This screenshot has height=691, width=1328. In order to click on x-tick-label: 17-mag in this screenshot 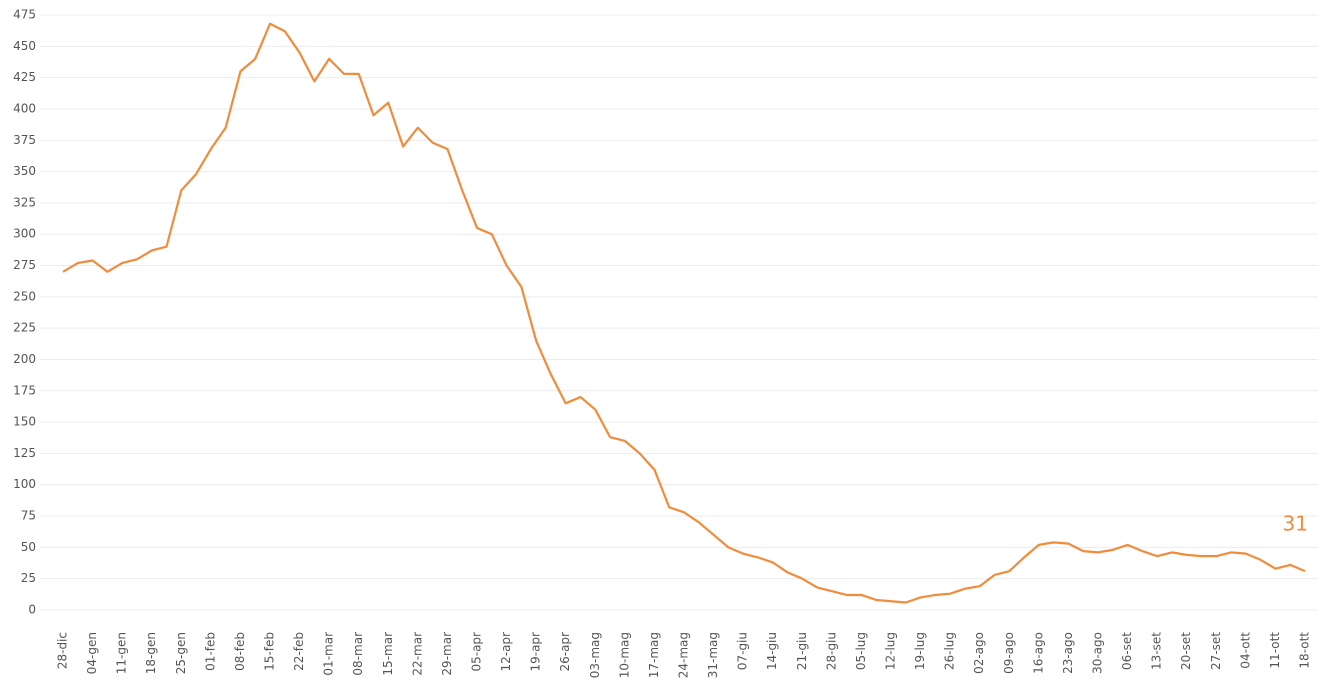, I will do `click(654, 655)`.